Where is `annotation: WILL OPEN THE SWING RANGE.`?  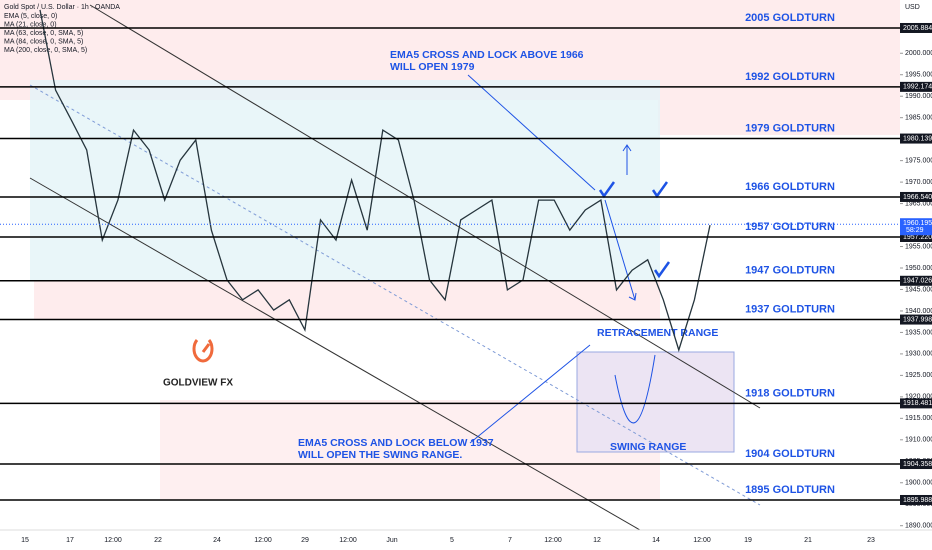 annotation: WILL OPEN THE SWING RANGE. is located at coordinates (380, 455).